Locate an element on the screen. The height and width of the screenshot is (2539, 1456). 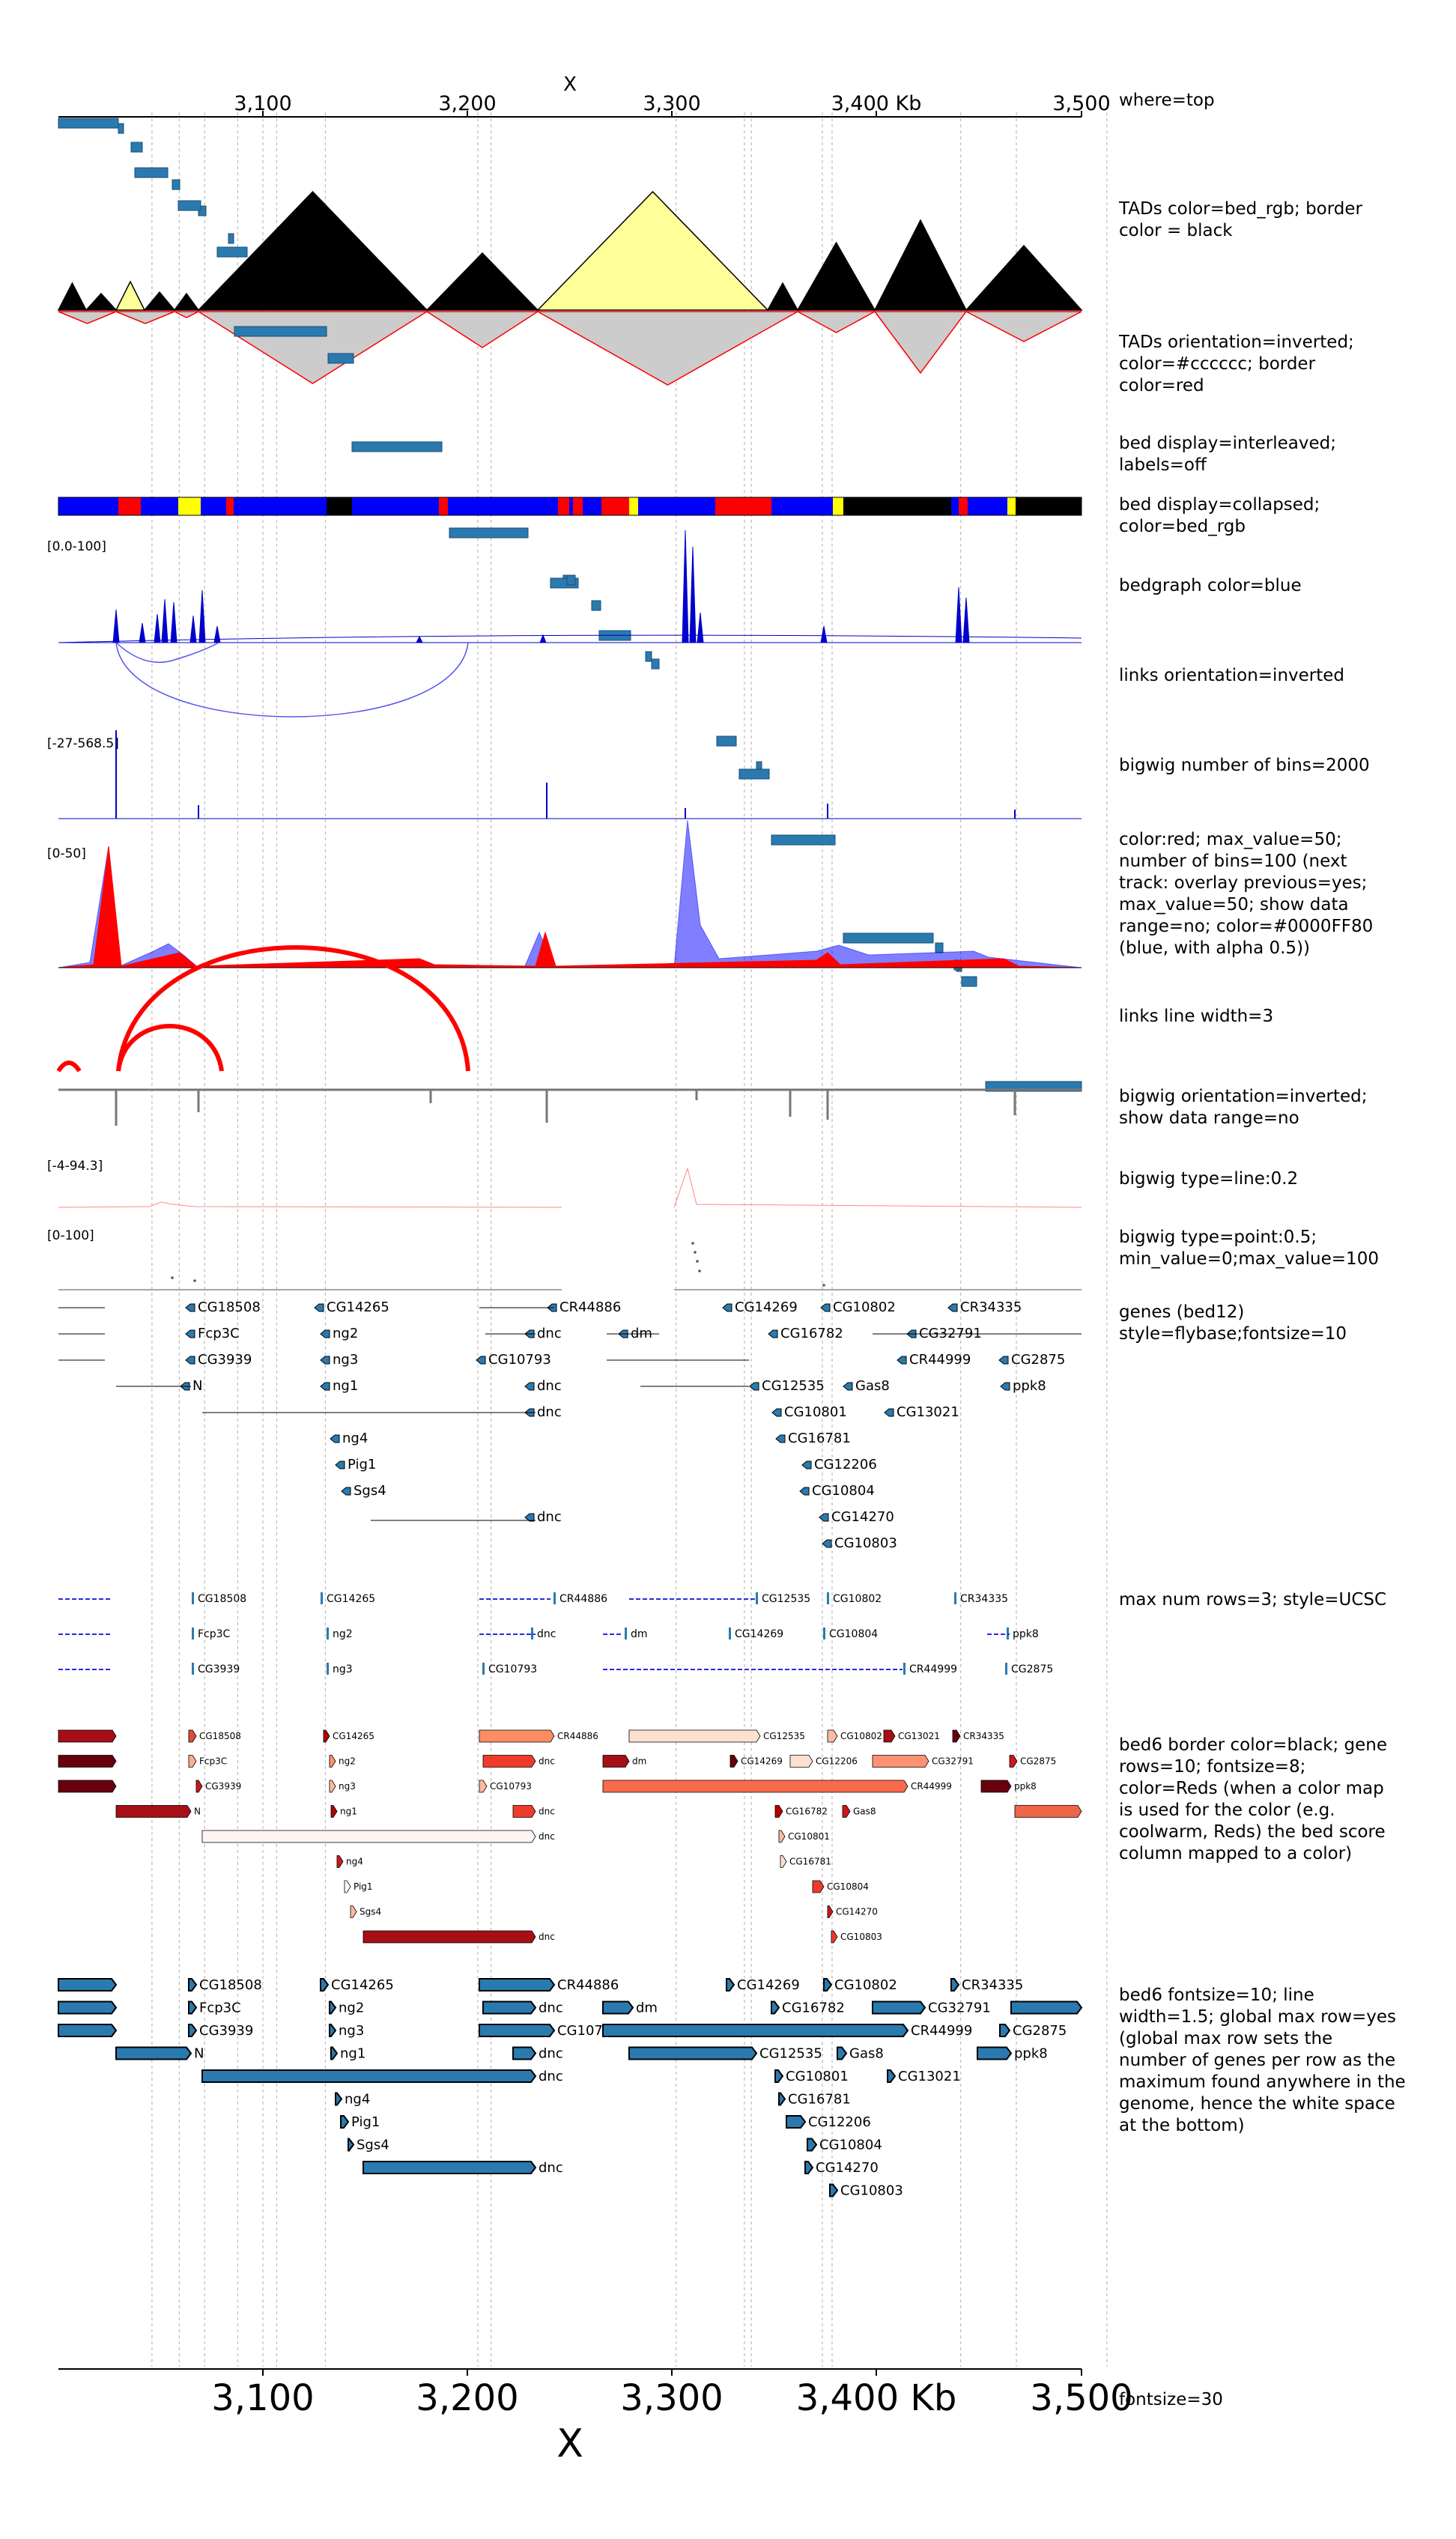
reds-gene-label: CG10801 is located at coordinates (809, 1836).